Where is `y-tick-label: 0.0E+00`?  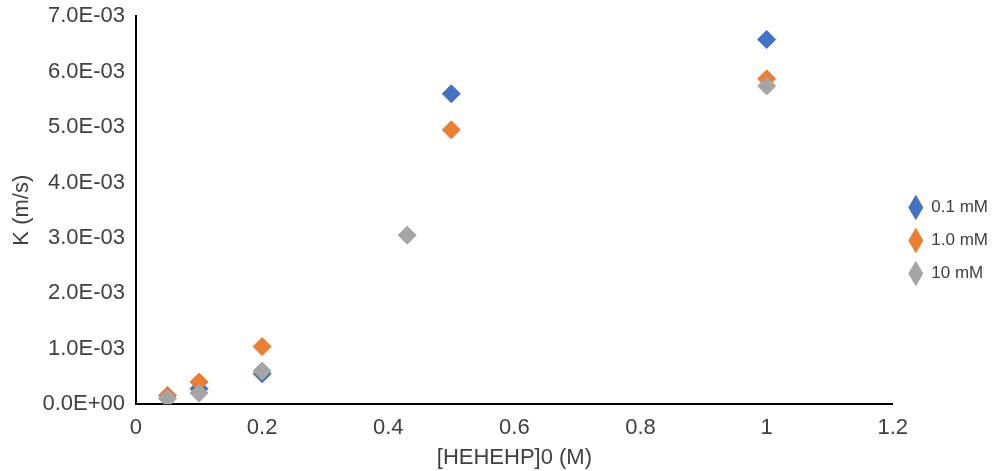 y-tick-label: 0.0E+00 is located at coordinates (83, 403).